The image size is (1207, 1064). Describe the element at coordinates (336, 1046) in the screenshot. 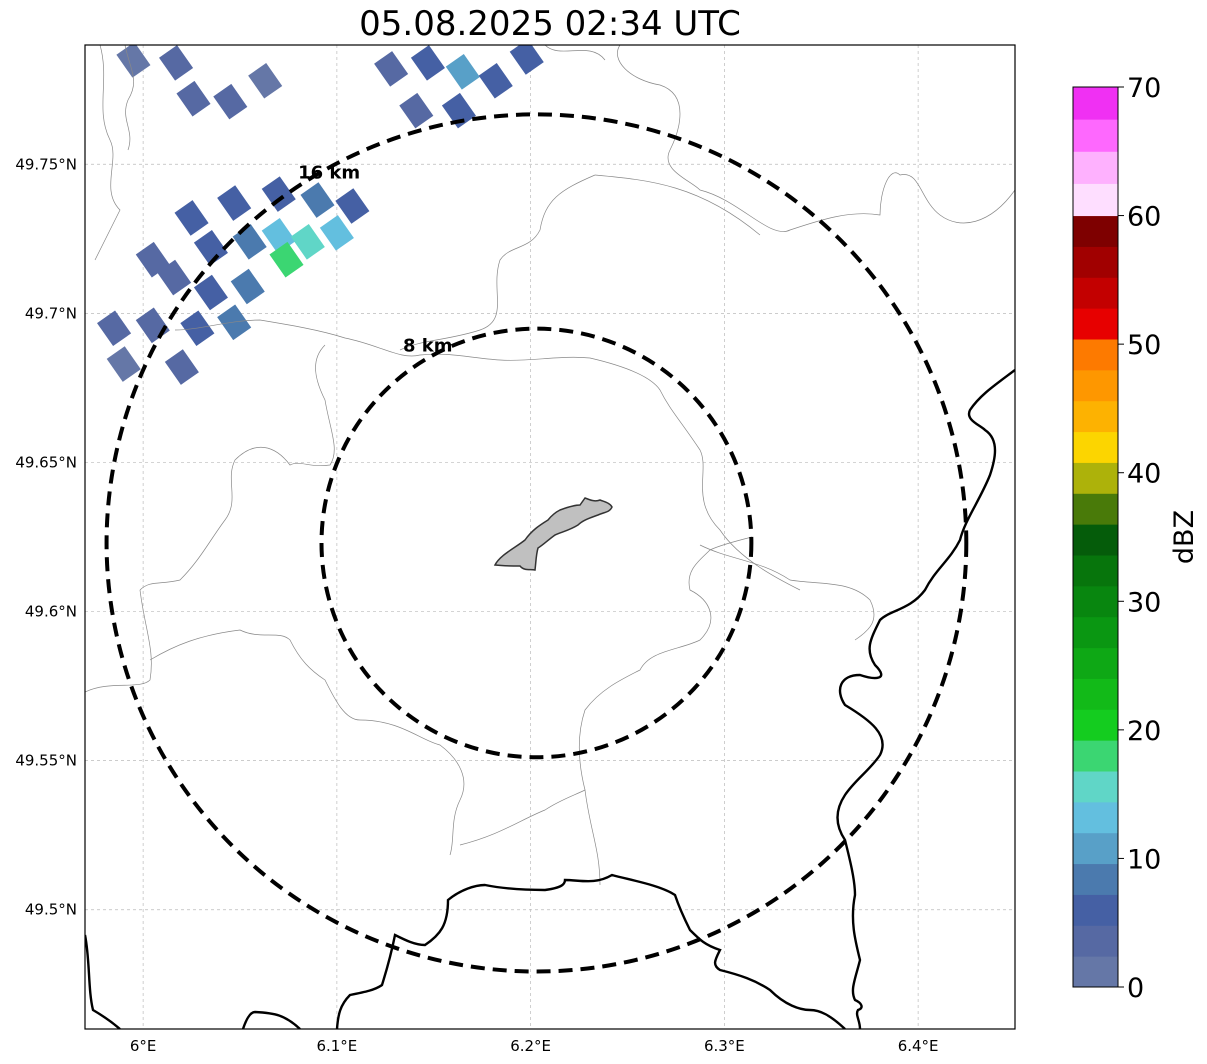

I see `lon-tick-label: 6.1°E` at that location.